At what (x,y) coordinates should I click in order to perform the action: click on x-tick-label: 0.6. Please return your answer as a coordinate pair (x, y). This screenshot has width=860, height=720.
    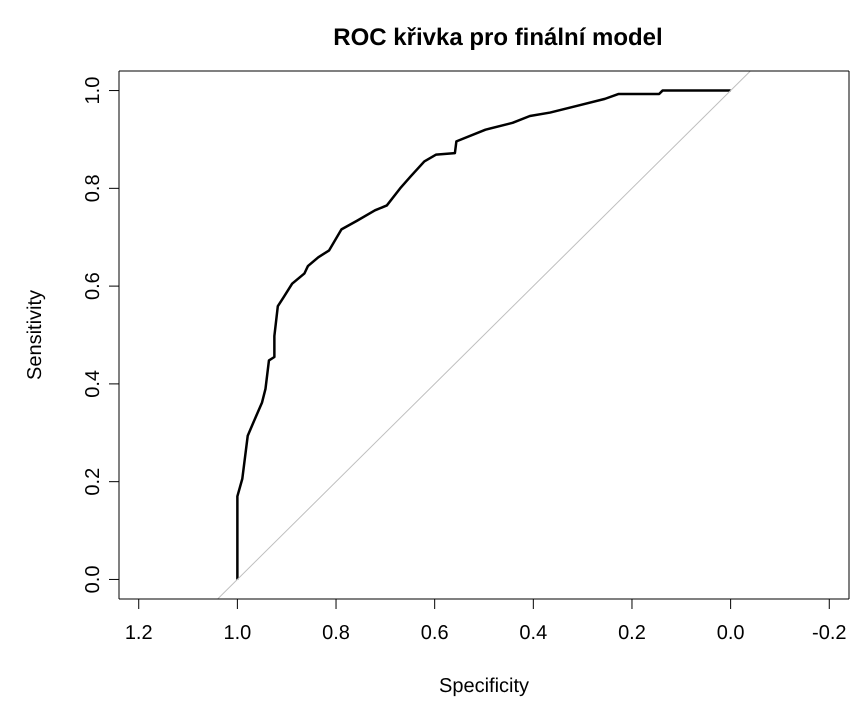
    Looking at the image, I should click on (434, 633).